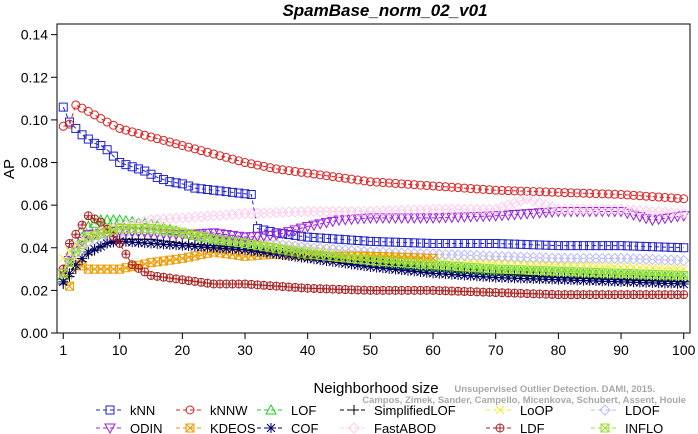 This screenshot has height=434, width=698. Describe the element at coordinates (388, 427) in the screenshot. I see `legend-item-fastabod: FastABOD` at that location.